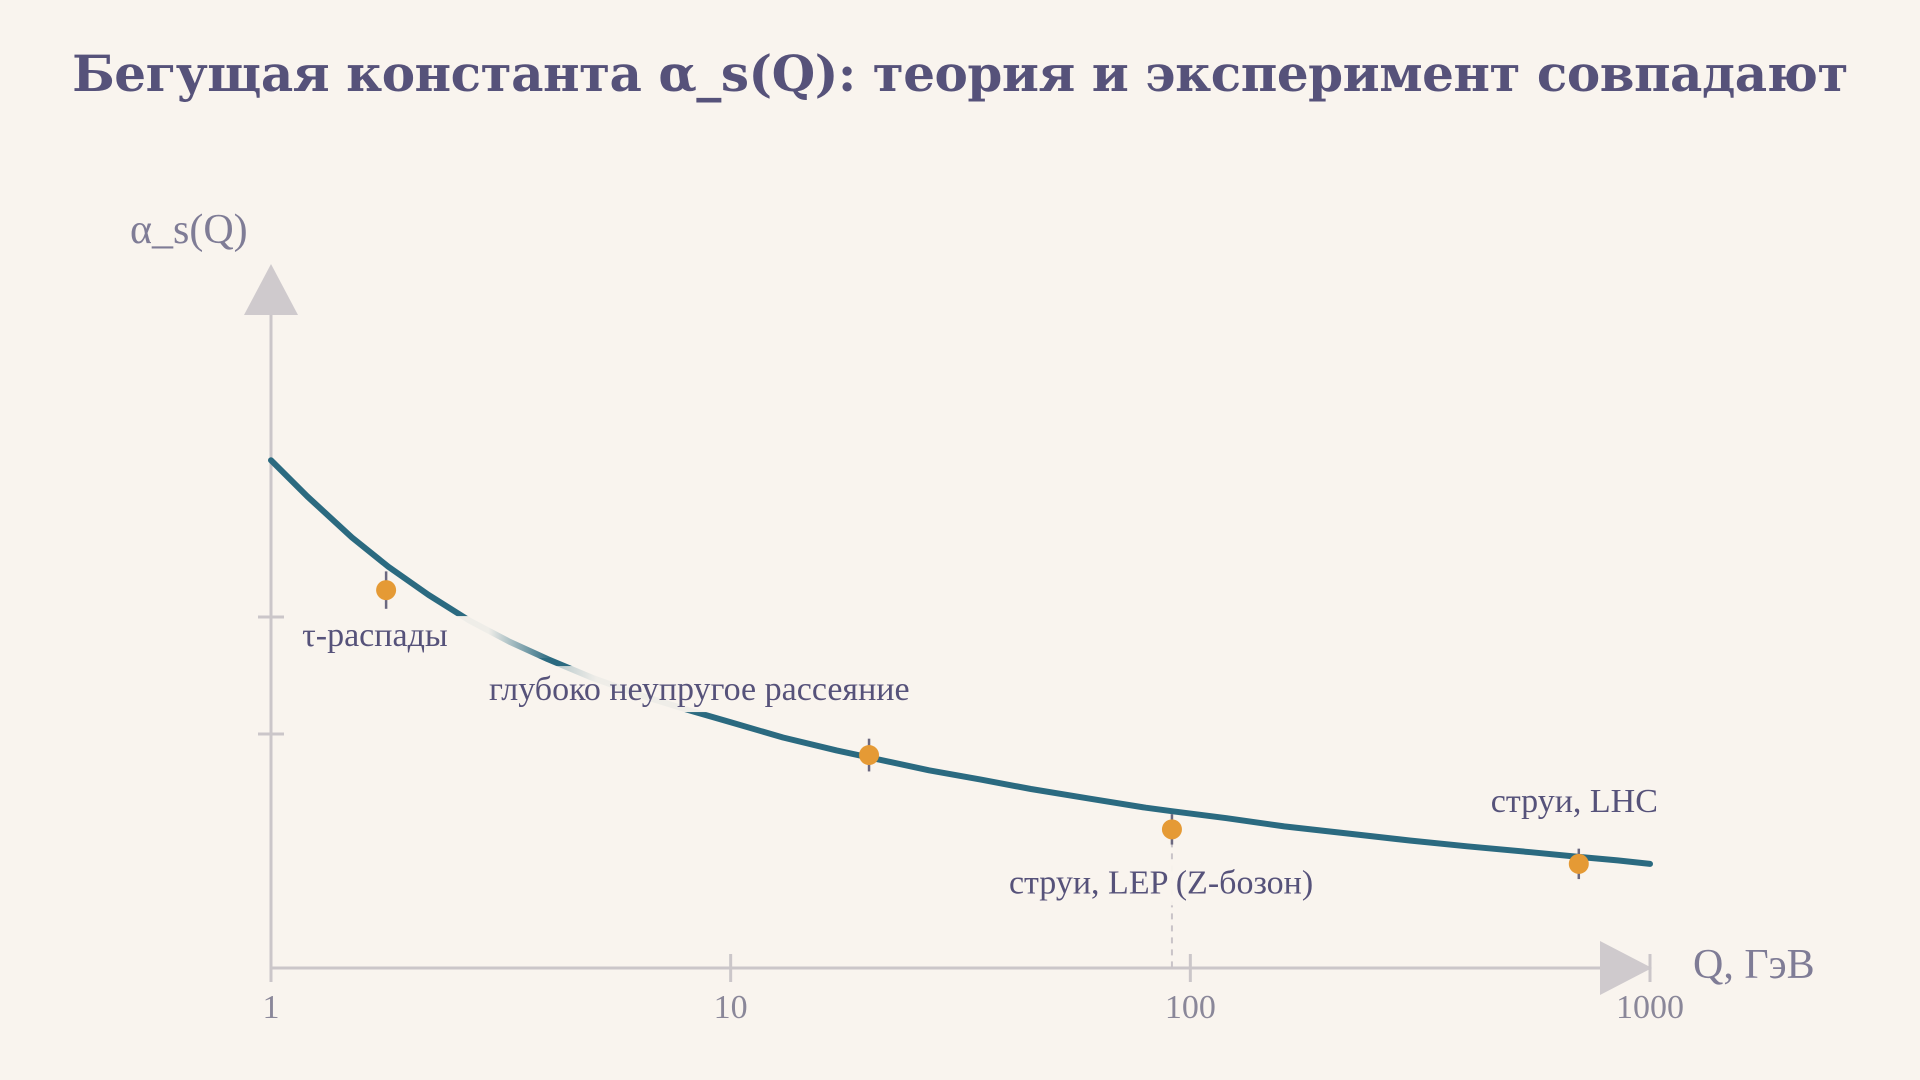  I want to click on point-label-3: струи, LHC, so click(1574, 801).